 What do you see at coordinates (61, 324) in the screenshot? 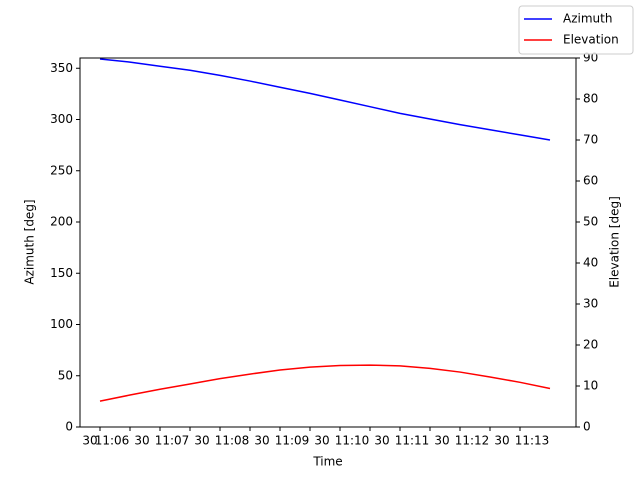
I see `y-tick-label: 100` at bounding box center [61, 324].